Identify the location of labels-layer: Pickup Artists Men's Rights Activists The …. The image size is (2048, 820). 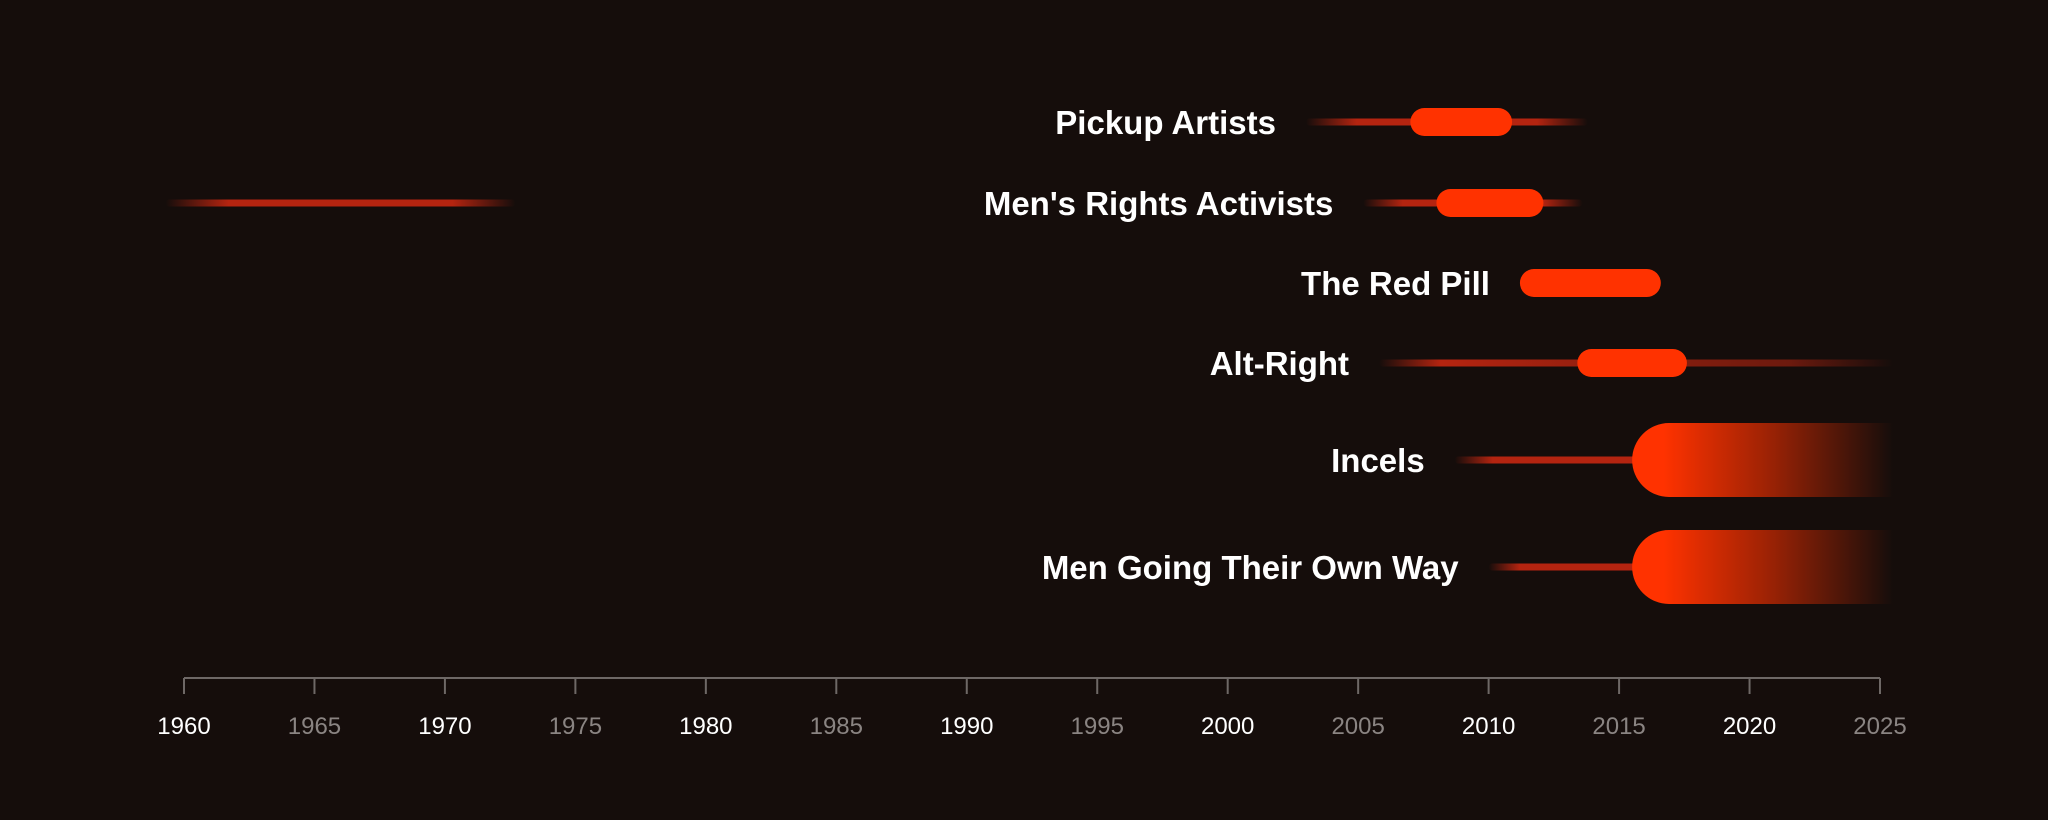
(1237, 345).